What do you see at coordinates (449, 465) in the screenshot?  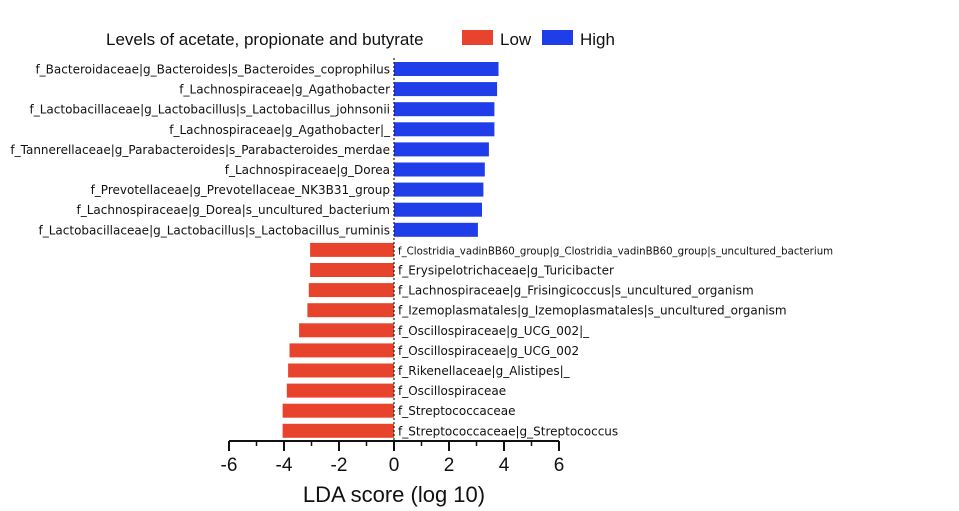 I see `x-tick-label: 2` at bounding box center [449, 465].